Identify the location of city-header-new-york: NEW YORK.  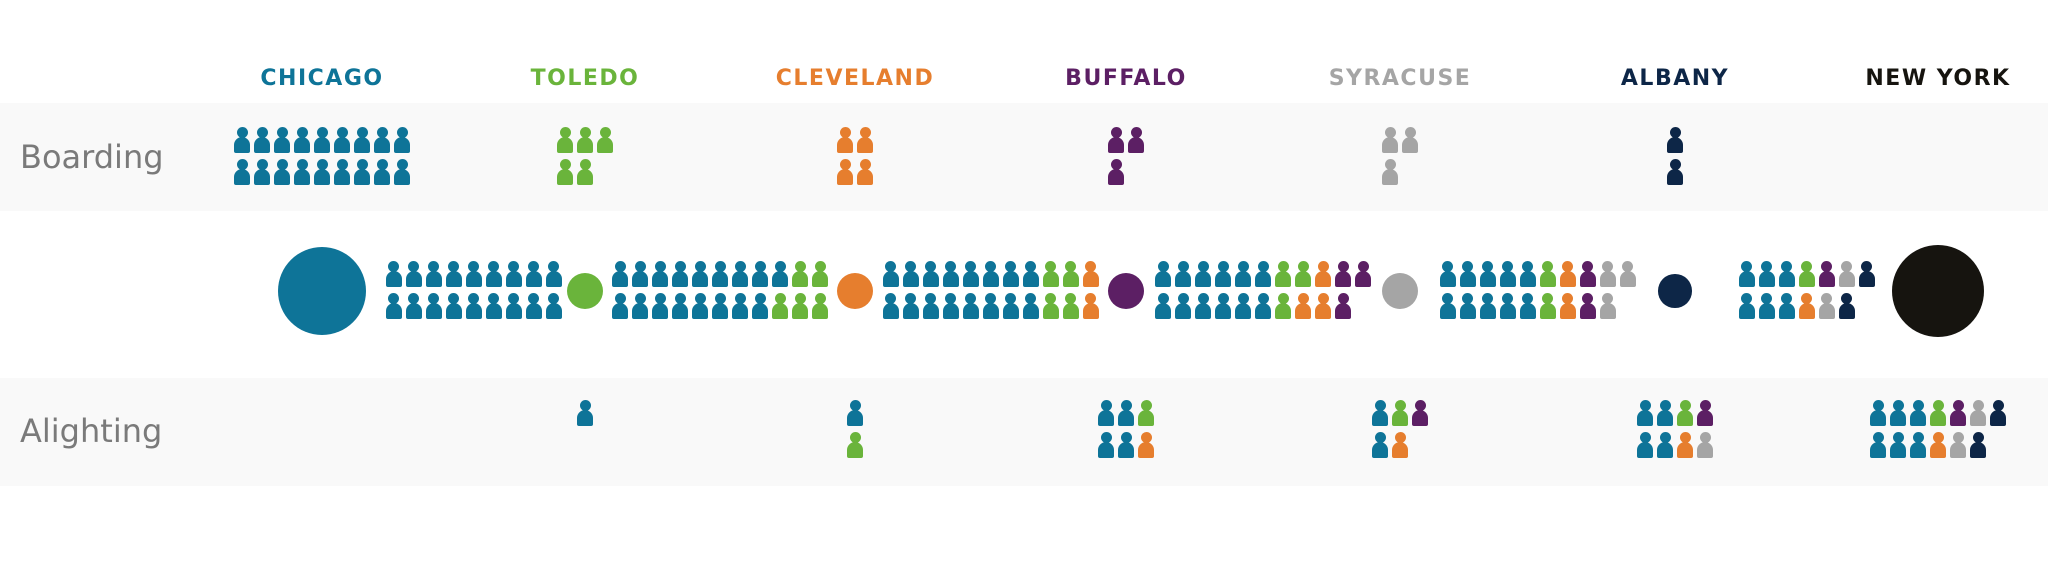
(1938, 78).